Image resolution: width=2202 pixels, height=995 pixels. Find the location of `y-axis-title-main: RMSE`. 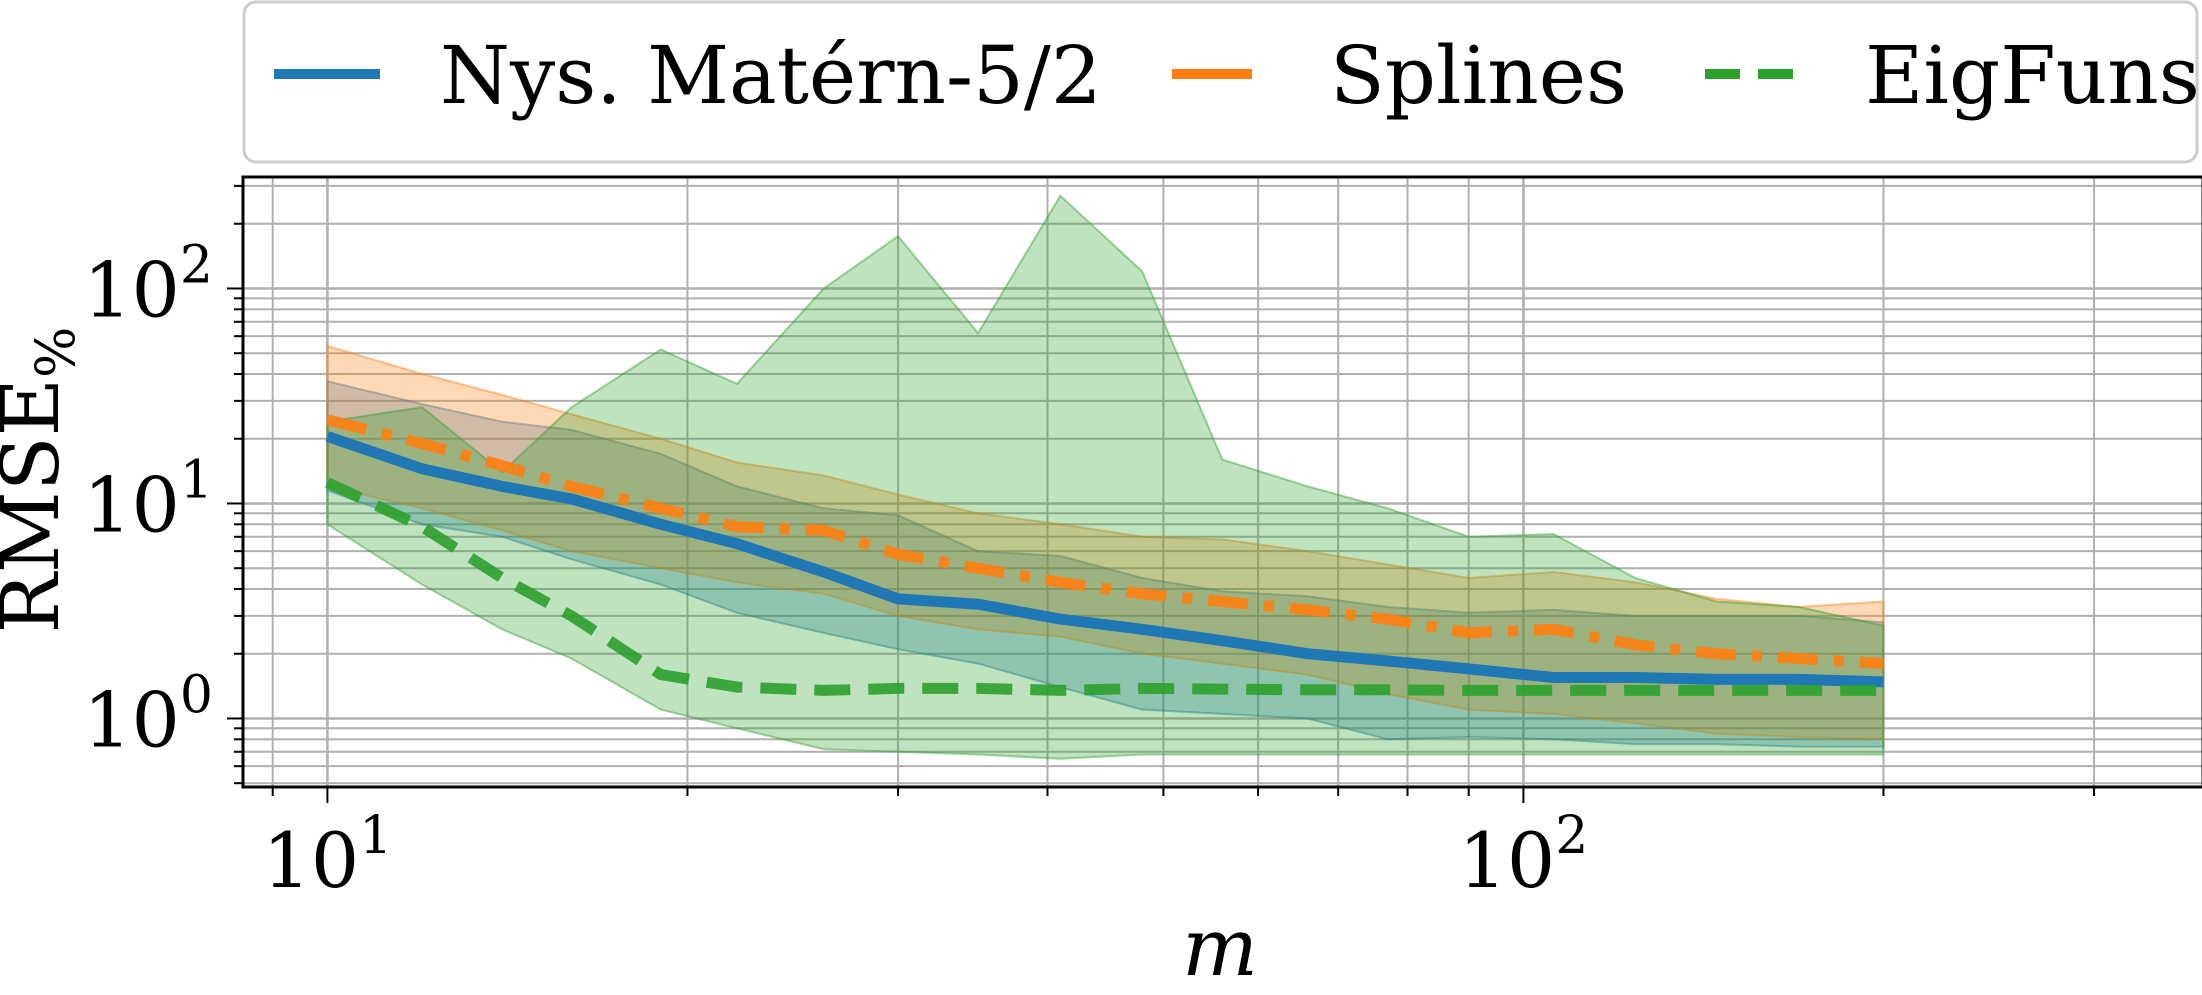

y-axis-title-main: RMSE is located at coordinates (38, 505).